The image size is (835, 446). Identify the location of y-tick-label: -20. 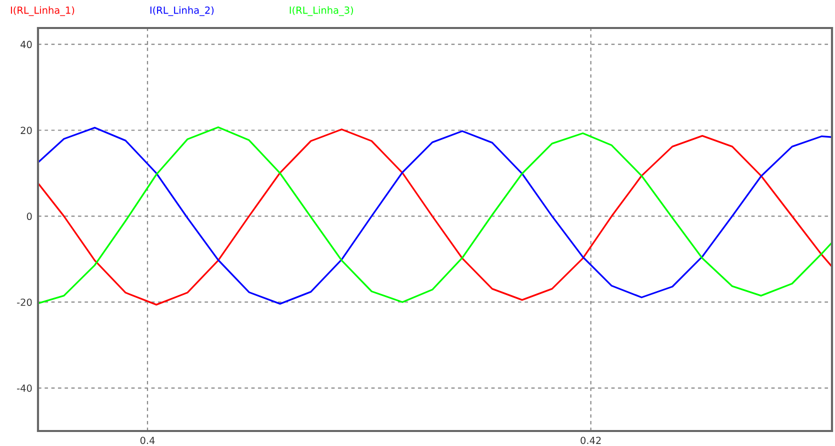
(24, 302).